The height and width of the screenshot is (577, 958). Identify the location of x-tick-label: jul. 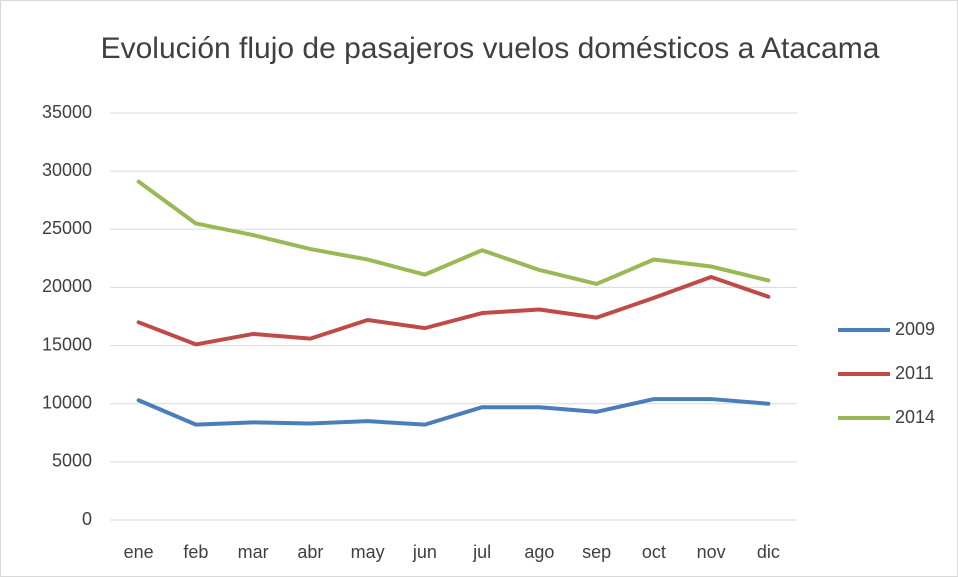
(481, 552).